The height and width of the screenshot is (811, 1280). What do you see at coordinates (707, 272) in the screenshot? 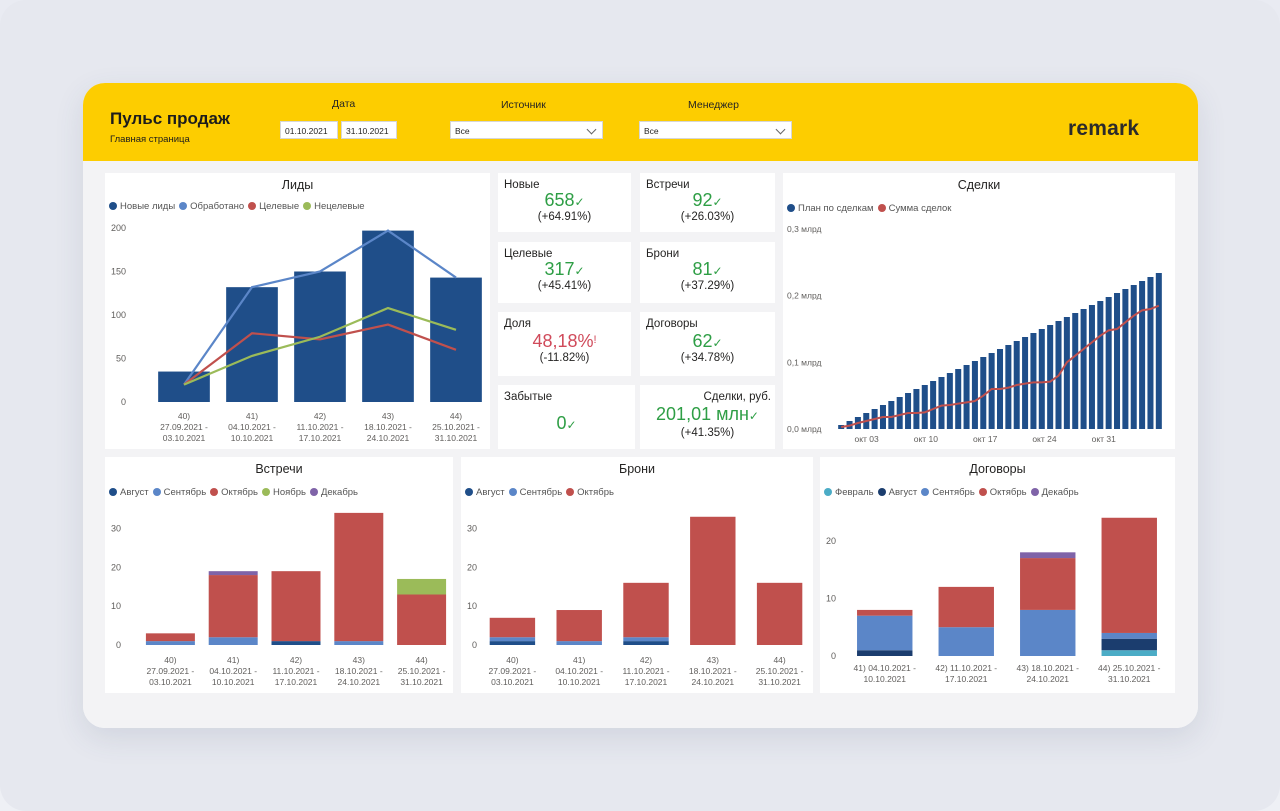
I see `kpi-card-bookings: Брони 81✓ (+37.29%)` at bounding box center [707, 272].